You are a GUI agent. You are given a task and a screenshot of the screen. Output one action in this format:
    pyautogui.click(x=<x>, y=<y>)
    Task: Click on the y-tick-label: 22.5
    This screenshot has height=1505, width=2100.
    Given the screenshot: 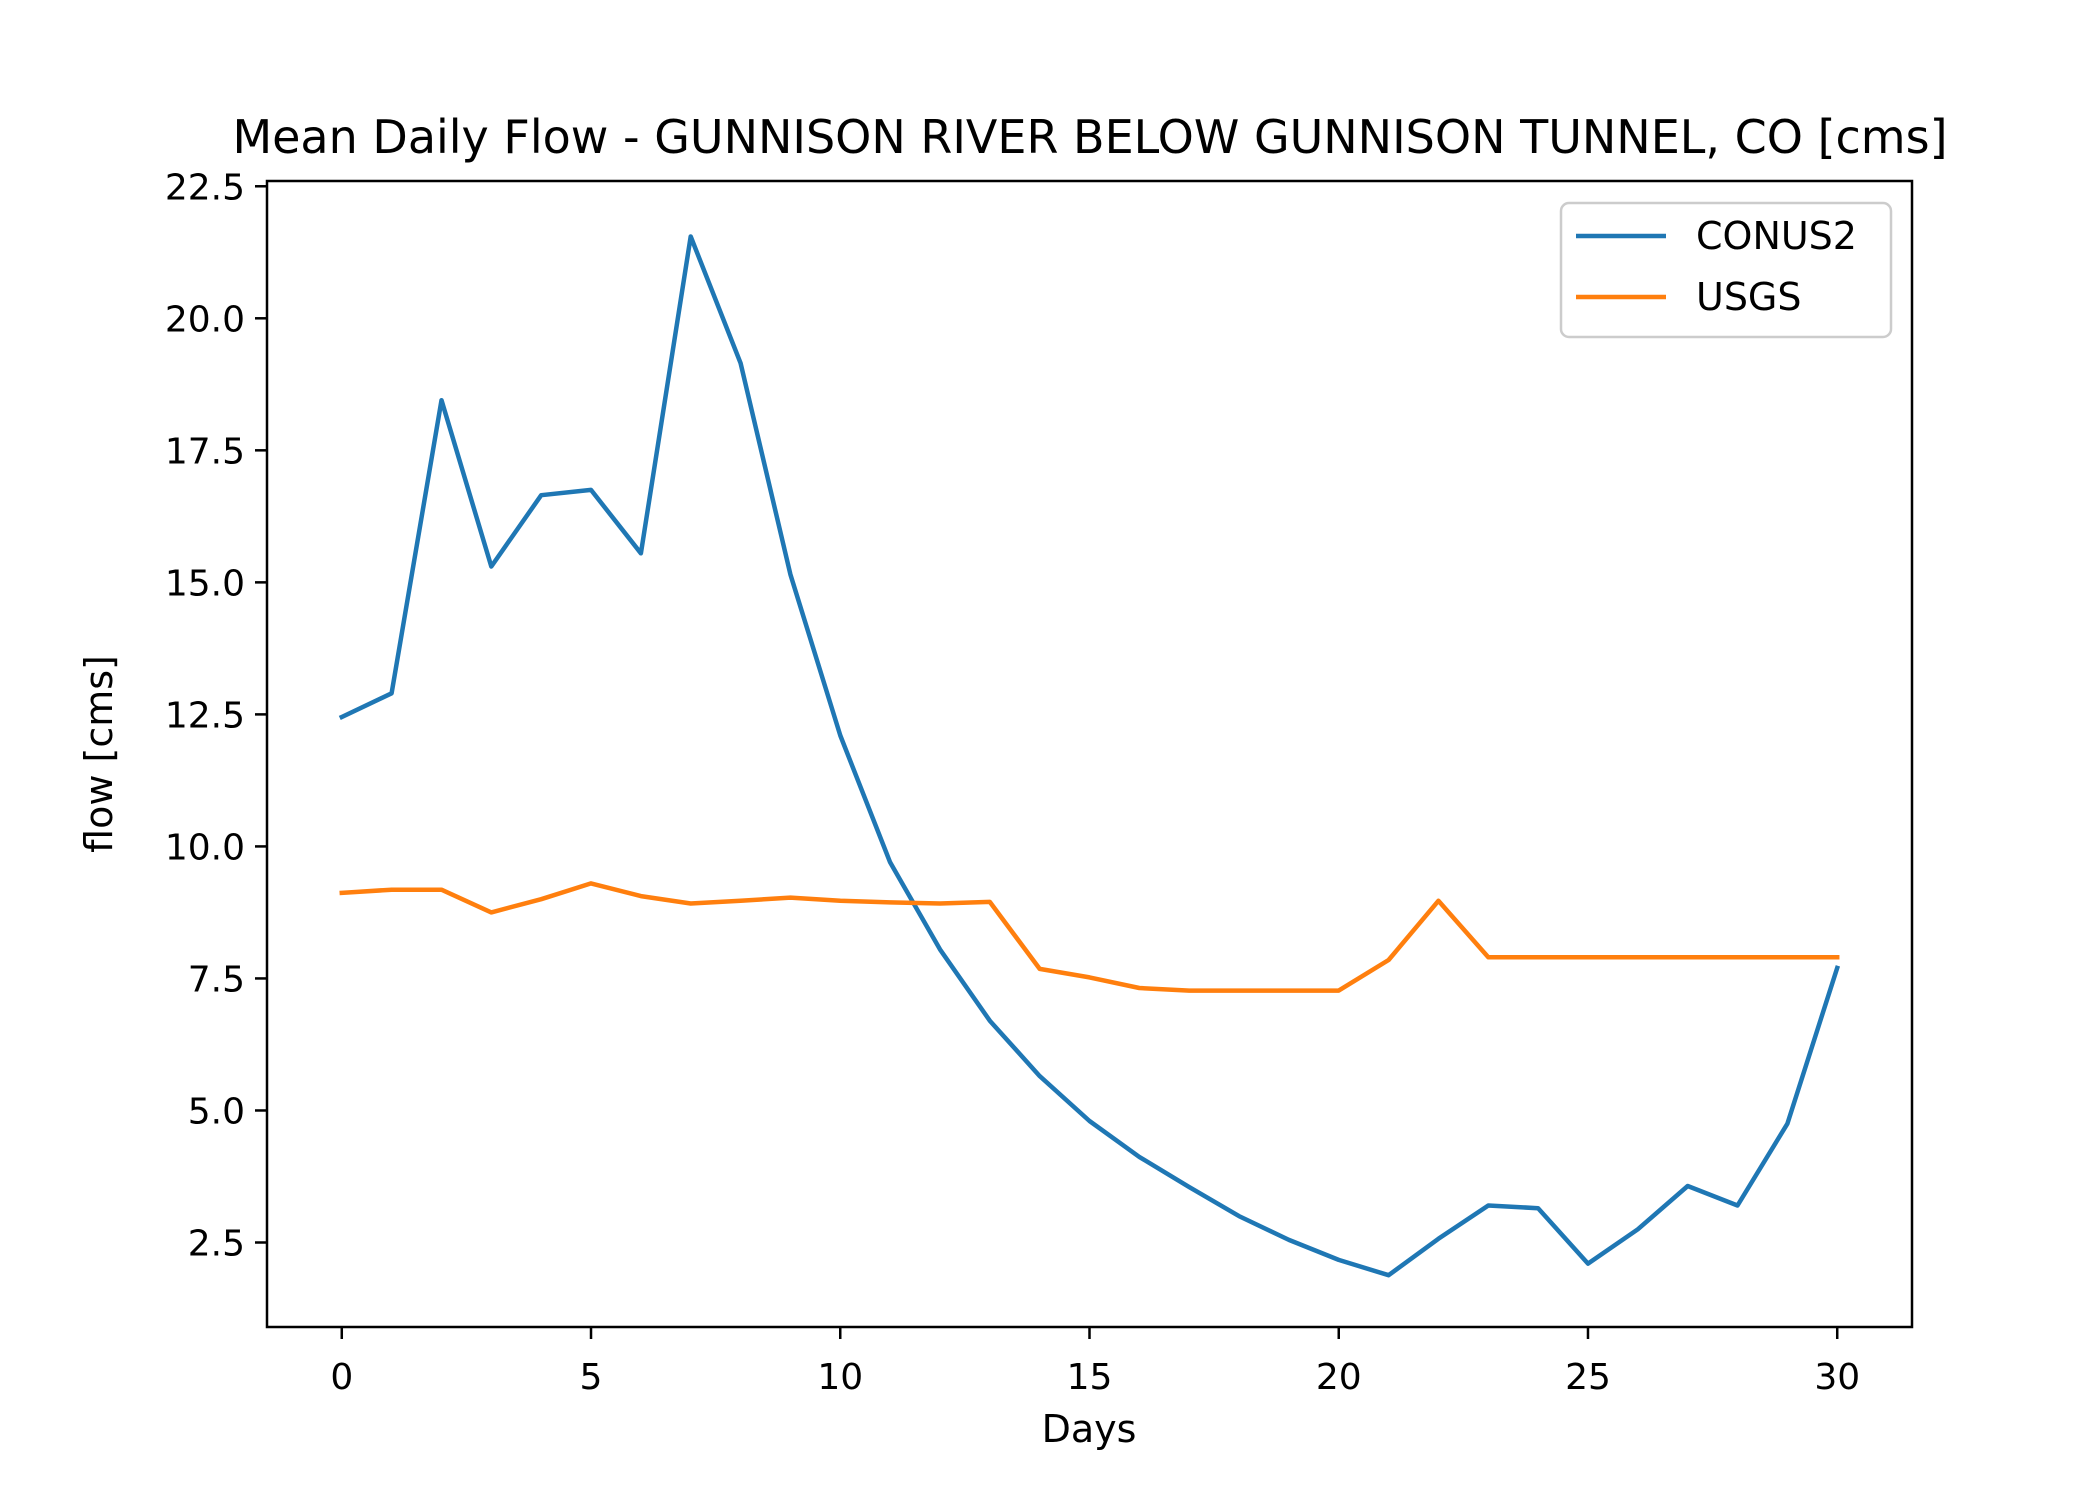 What is the action you would take?
    pyautogui.click(x=205, y=187)
    